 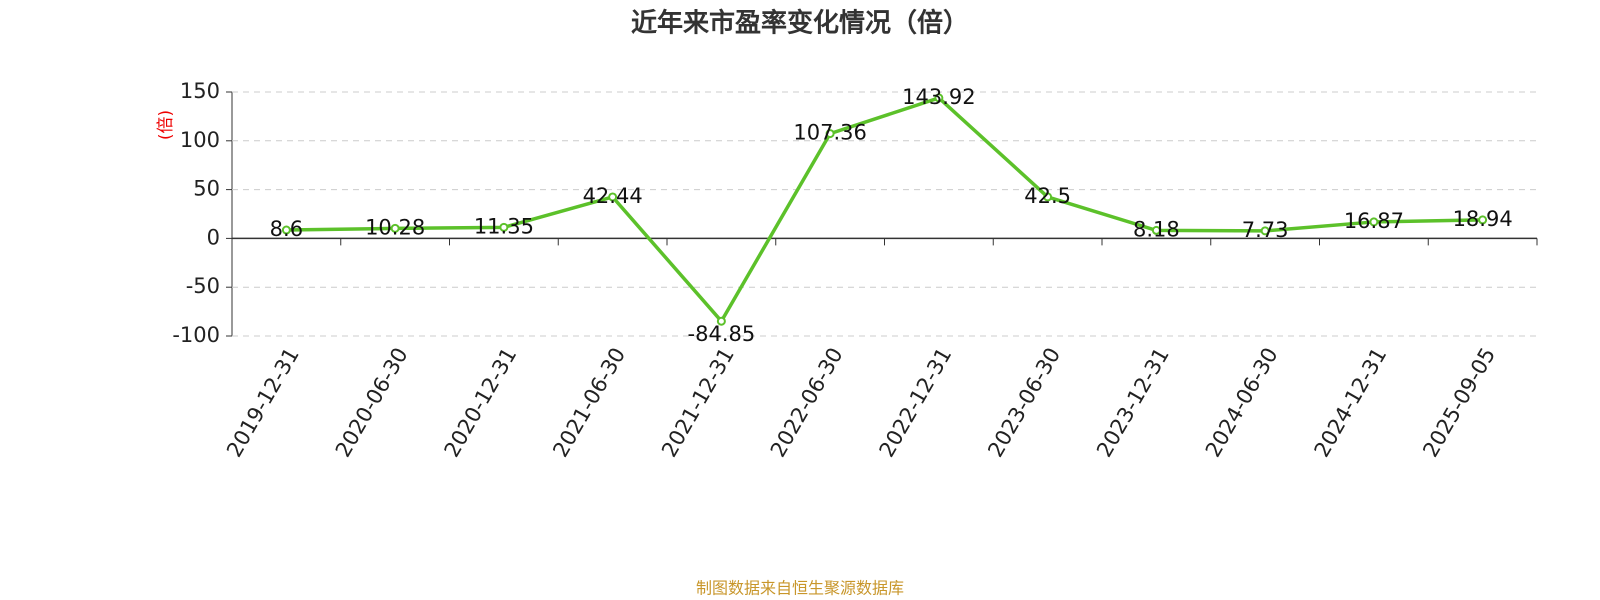 I want to click on data-label: 10.28, so click(x=395, y=227).